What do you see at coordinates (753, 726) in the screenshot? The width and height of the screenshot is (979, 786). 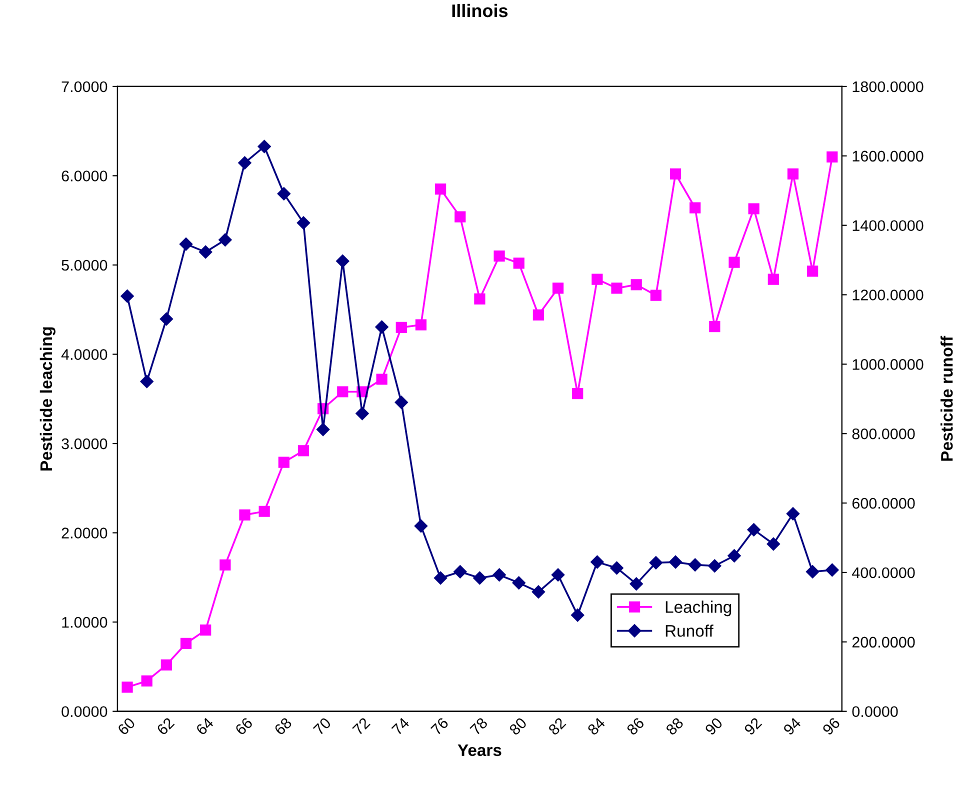 I see `x-tick-label: 92` at bounding box center [753, 726].